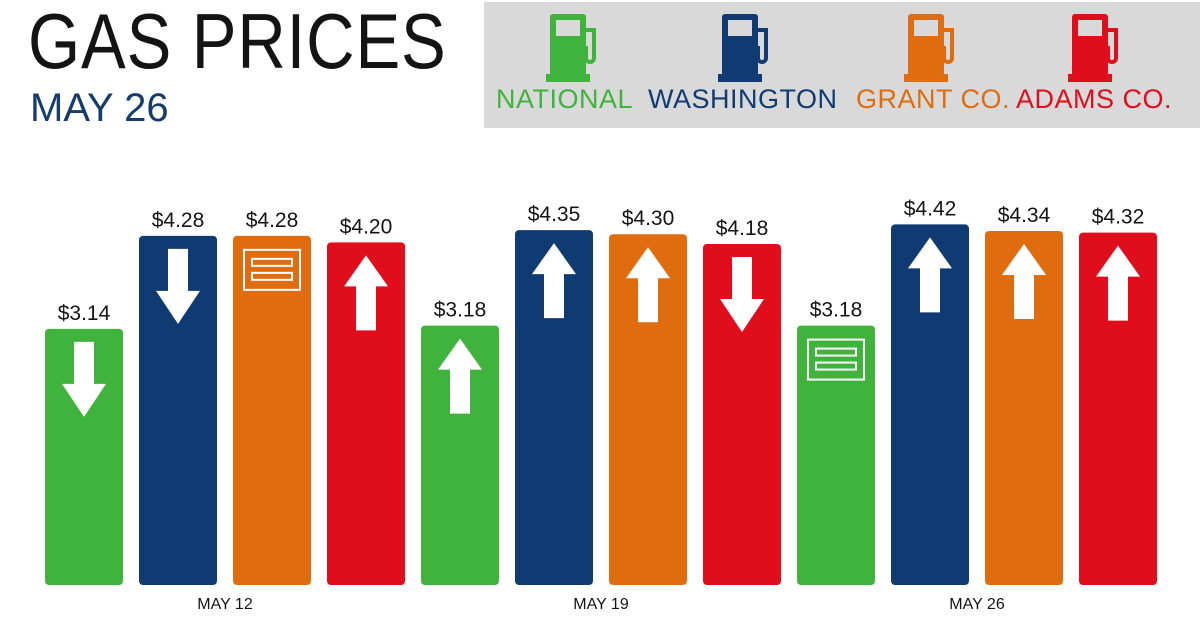 Image resolution: width=1200 pixels, height=630 pixels. Describe the element at coordinates (237, 42) in the screenshot. I see `chart-title: GAS PRICES` at that location.